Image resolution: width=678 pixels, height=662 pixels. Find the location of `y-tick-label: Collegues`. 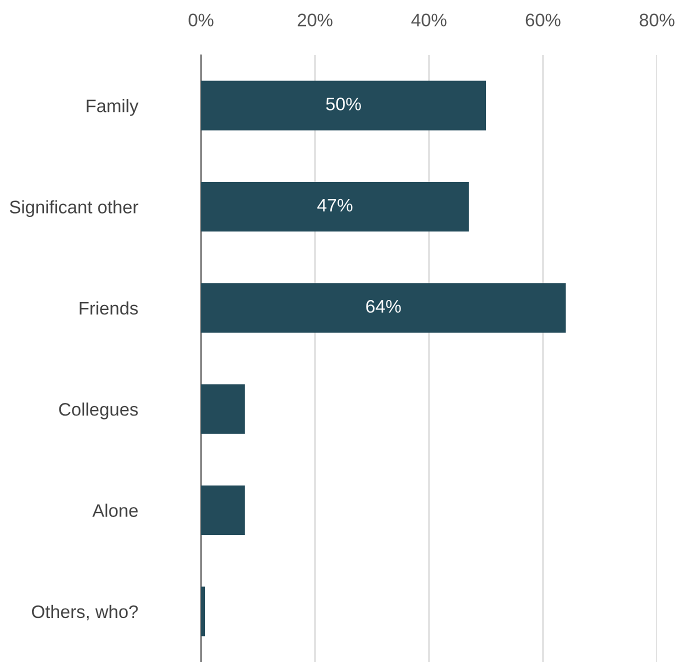

y-tick-label: Collegues is located at coordinates (98, 411).